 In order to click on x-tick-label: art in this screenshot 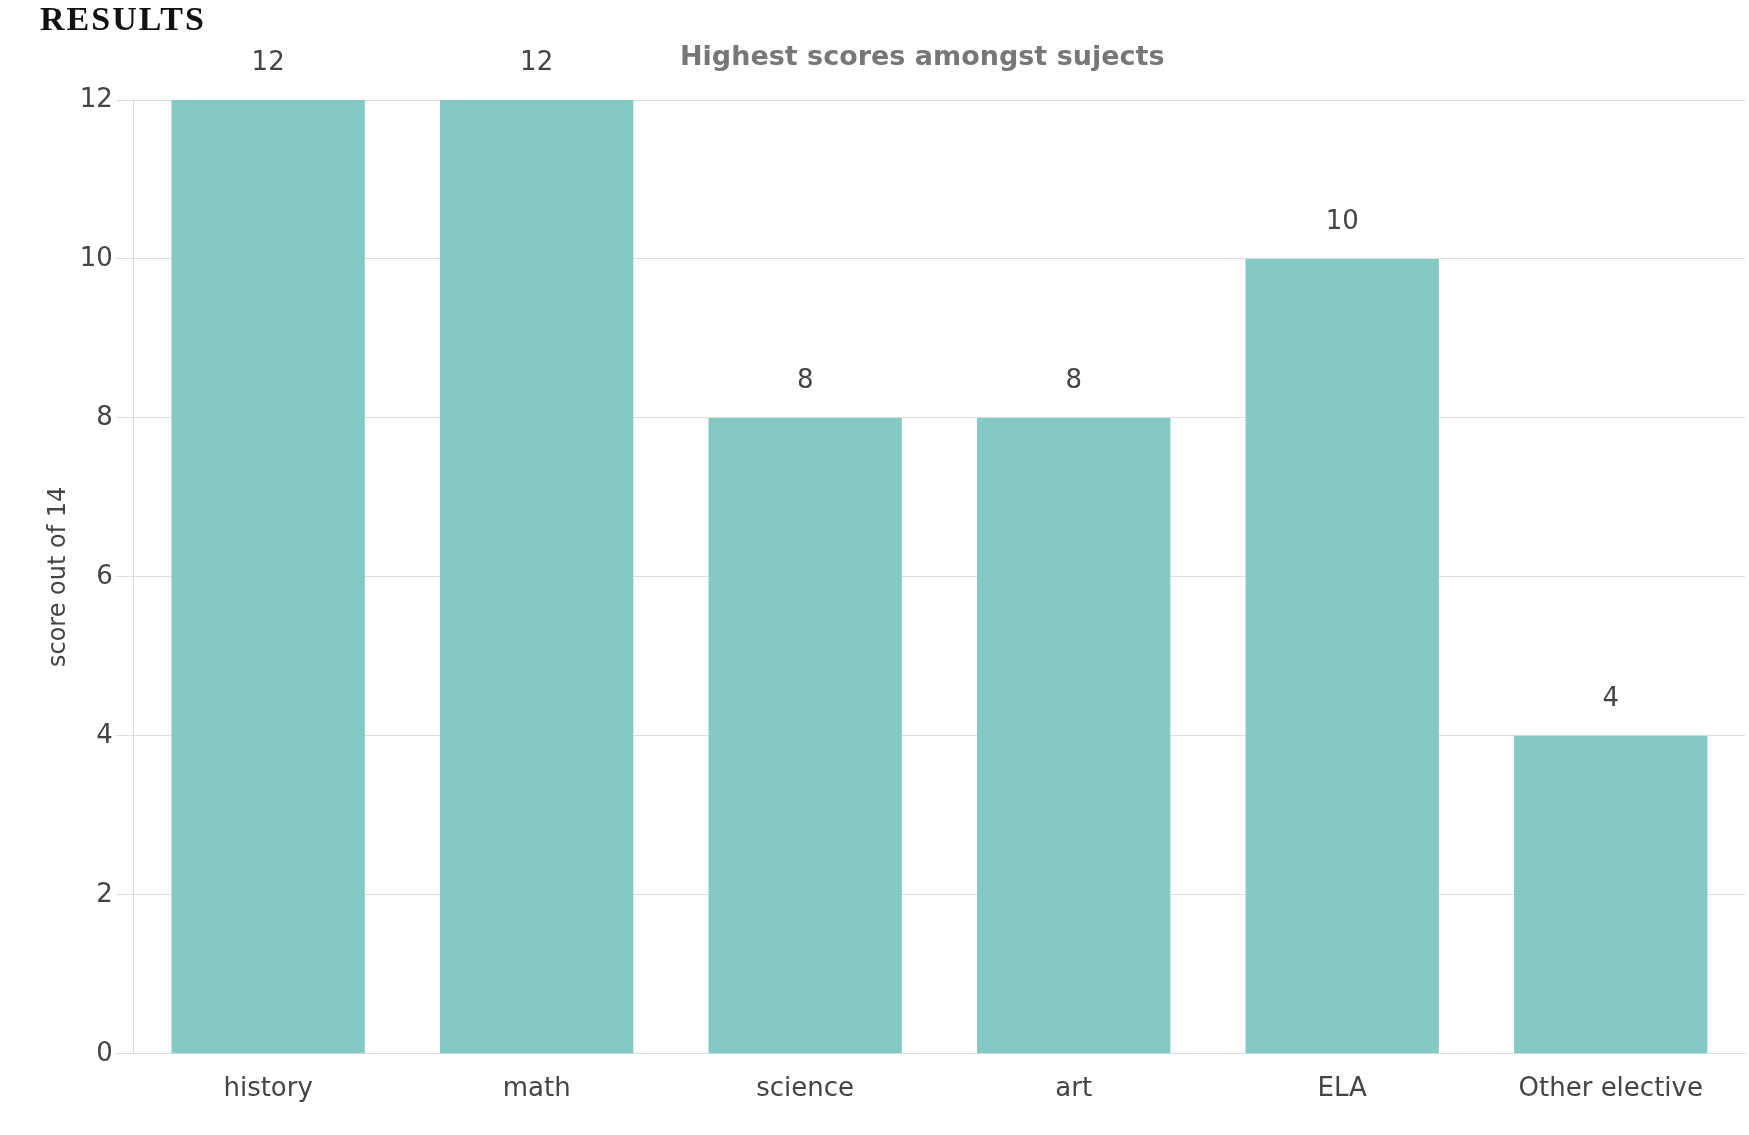, I will do `click(1074, 1087)`.